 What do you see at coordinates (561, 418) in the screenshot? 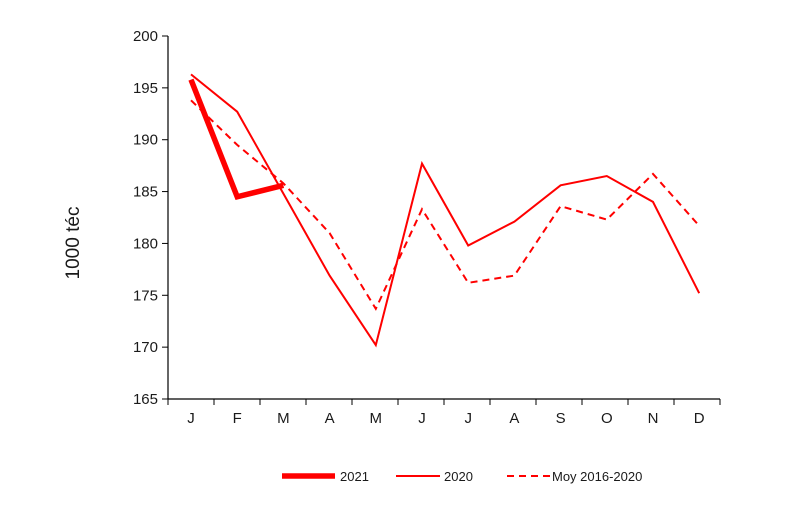
I see `x-tick-label: S` at bounding box center [561, 418].